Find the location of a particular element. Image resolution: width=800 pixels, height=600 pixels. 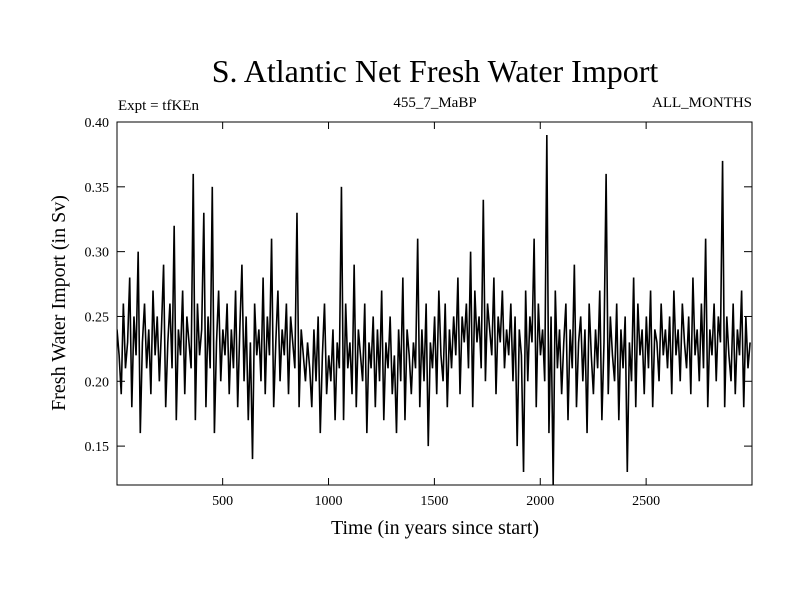

period-label: 455_7_MaBP is located at coordinates (434, 103).